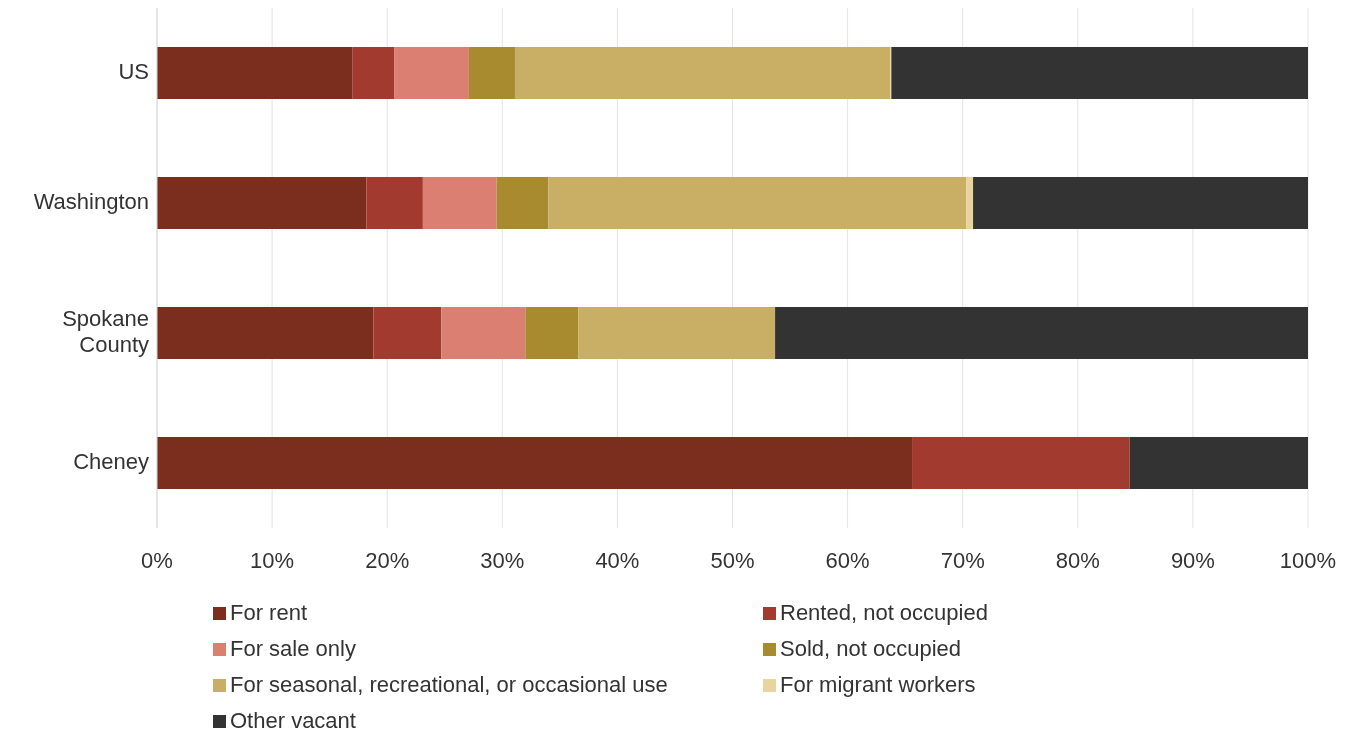 The width and height of the screenshot is (1345, 746). What do you see at coordinates (847, 560) in the screenshot?
I see `x-tick-label: 60%` at bounding box center [847, 560].